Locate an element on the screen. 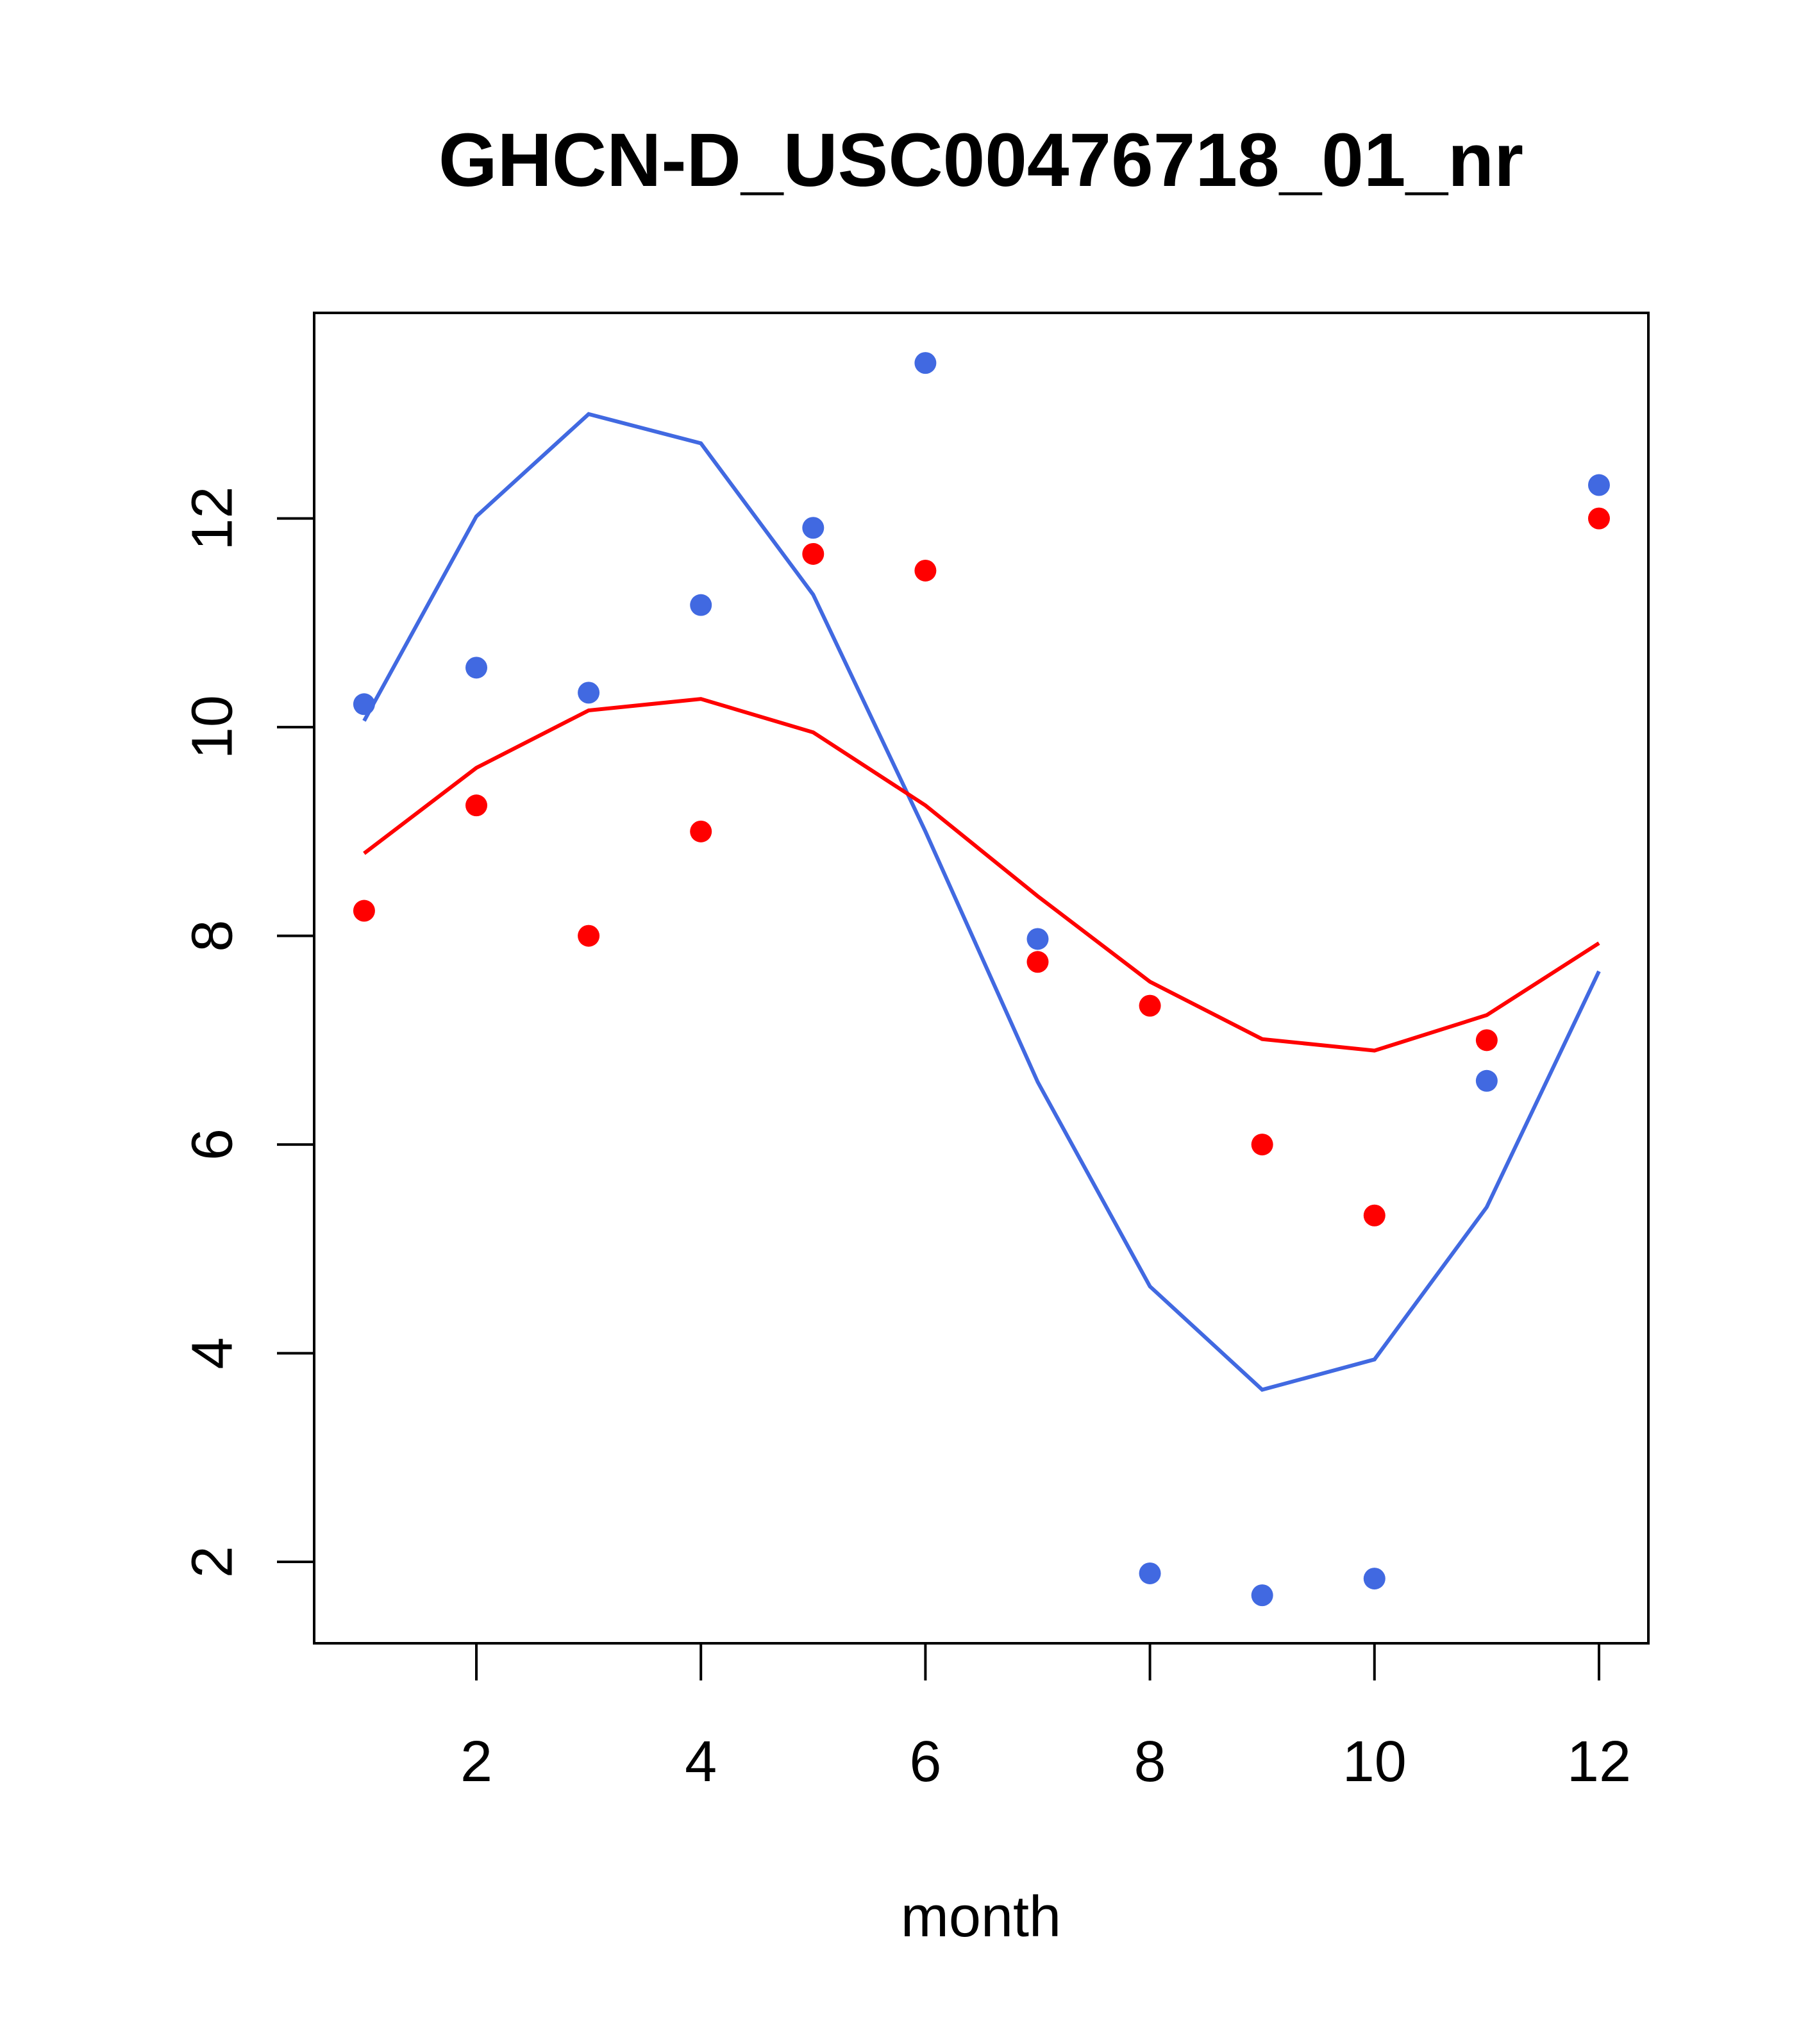 Image resolution: width=1817 pixels, height=2044 pixels. x-axis-label: month is located at coordinates (981, 1917).